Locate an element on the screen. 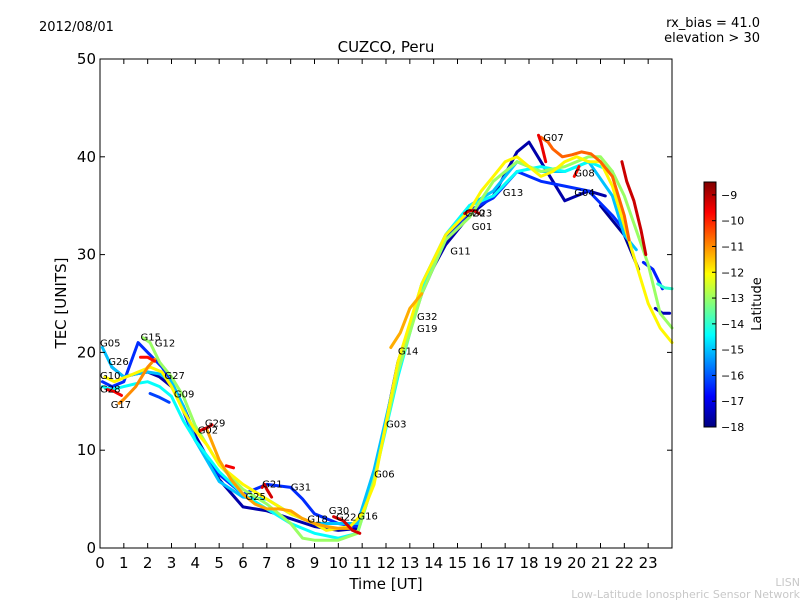 This screenshot has height=600, width=800. satellite-label-g09: G09 is located at coordinates (184, 394).